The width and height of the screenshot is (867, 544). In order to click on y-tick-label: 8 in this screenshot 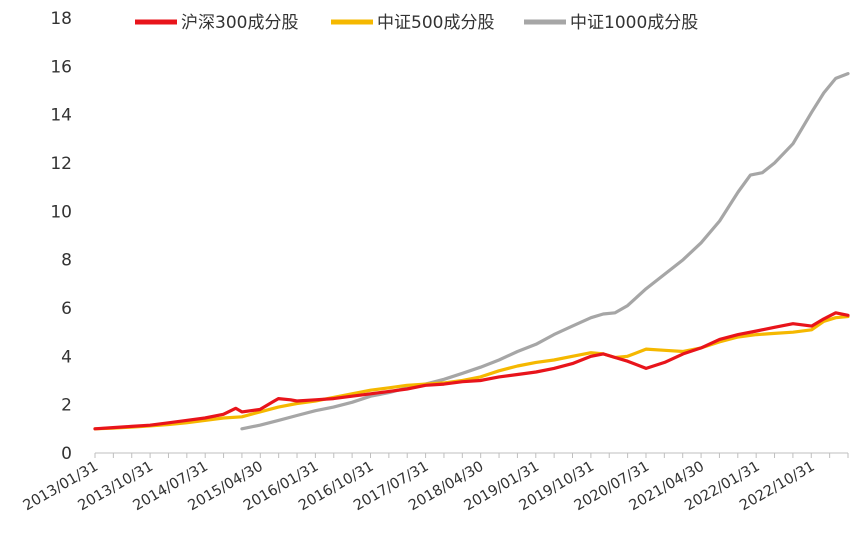, I will do `click(66, 261)`.